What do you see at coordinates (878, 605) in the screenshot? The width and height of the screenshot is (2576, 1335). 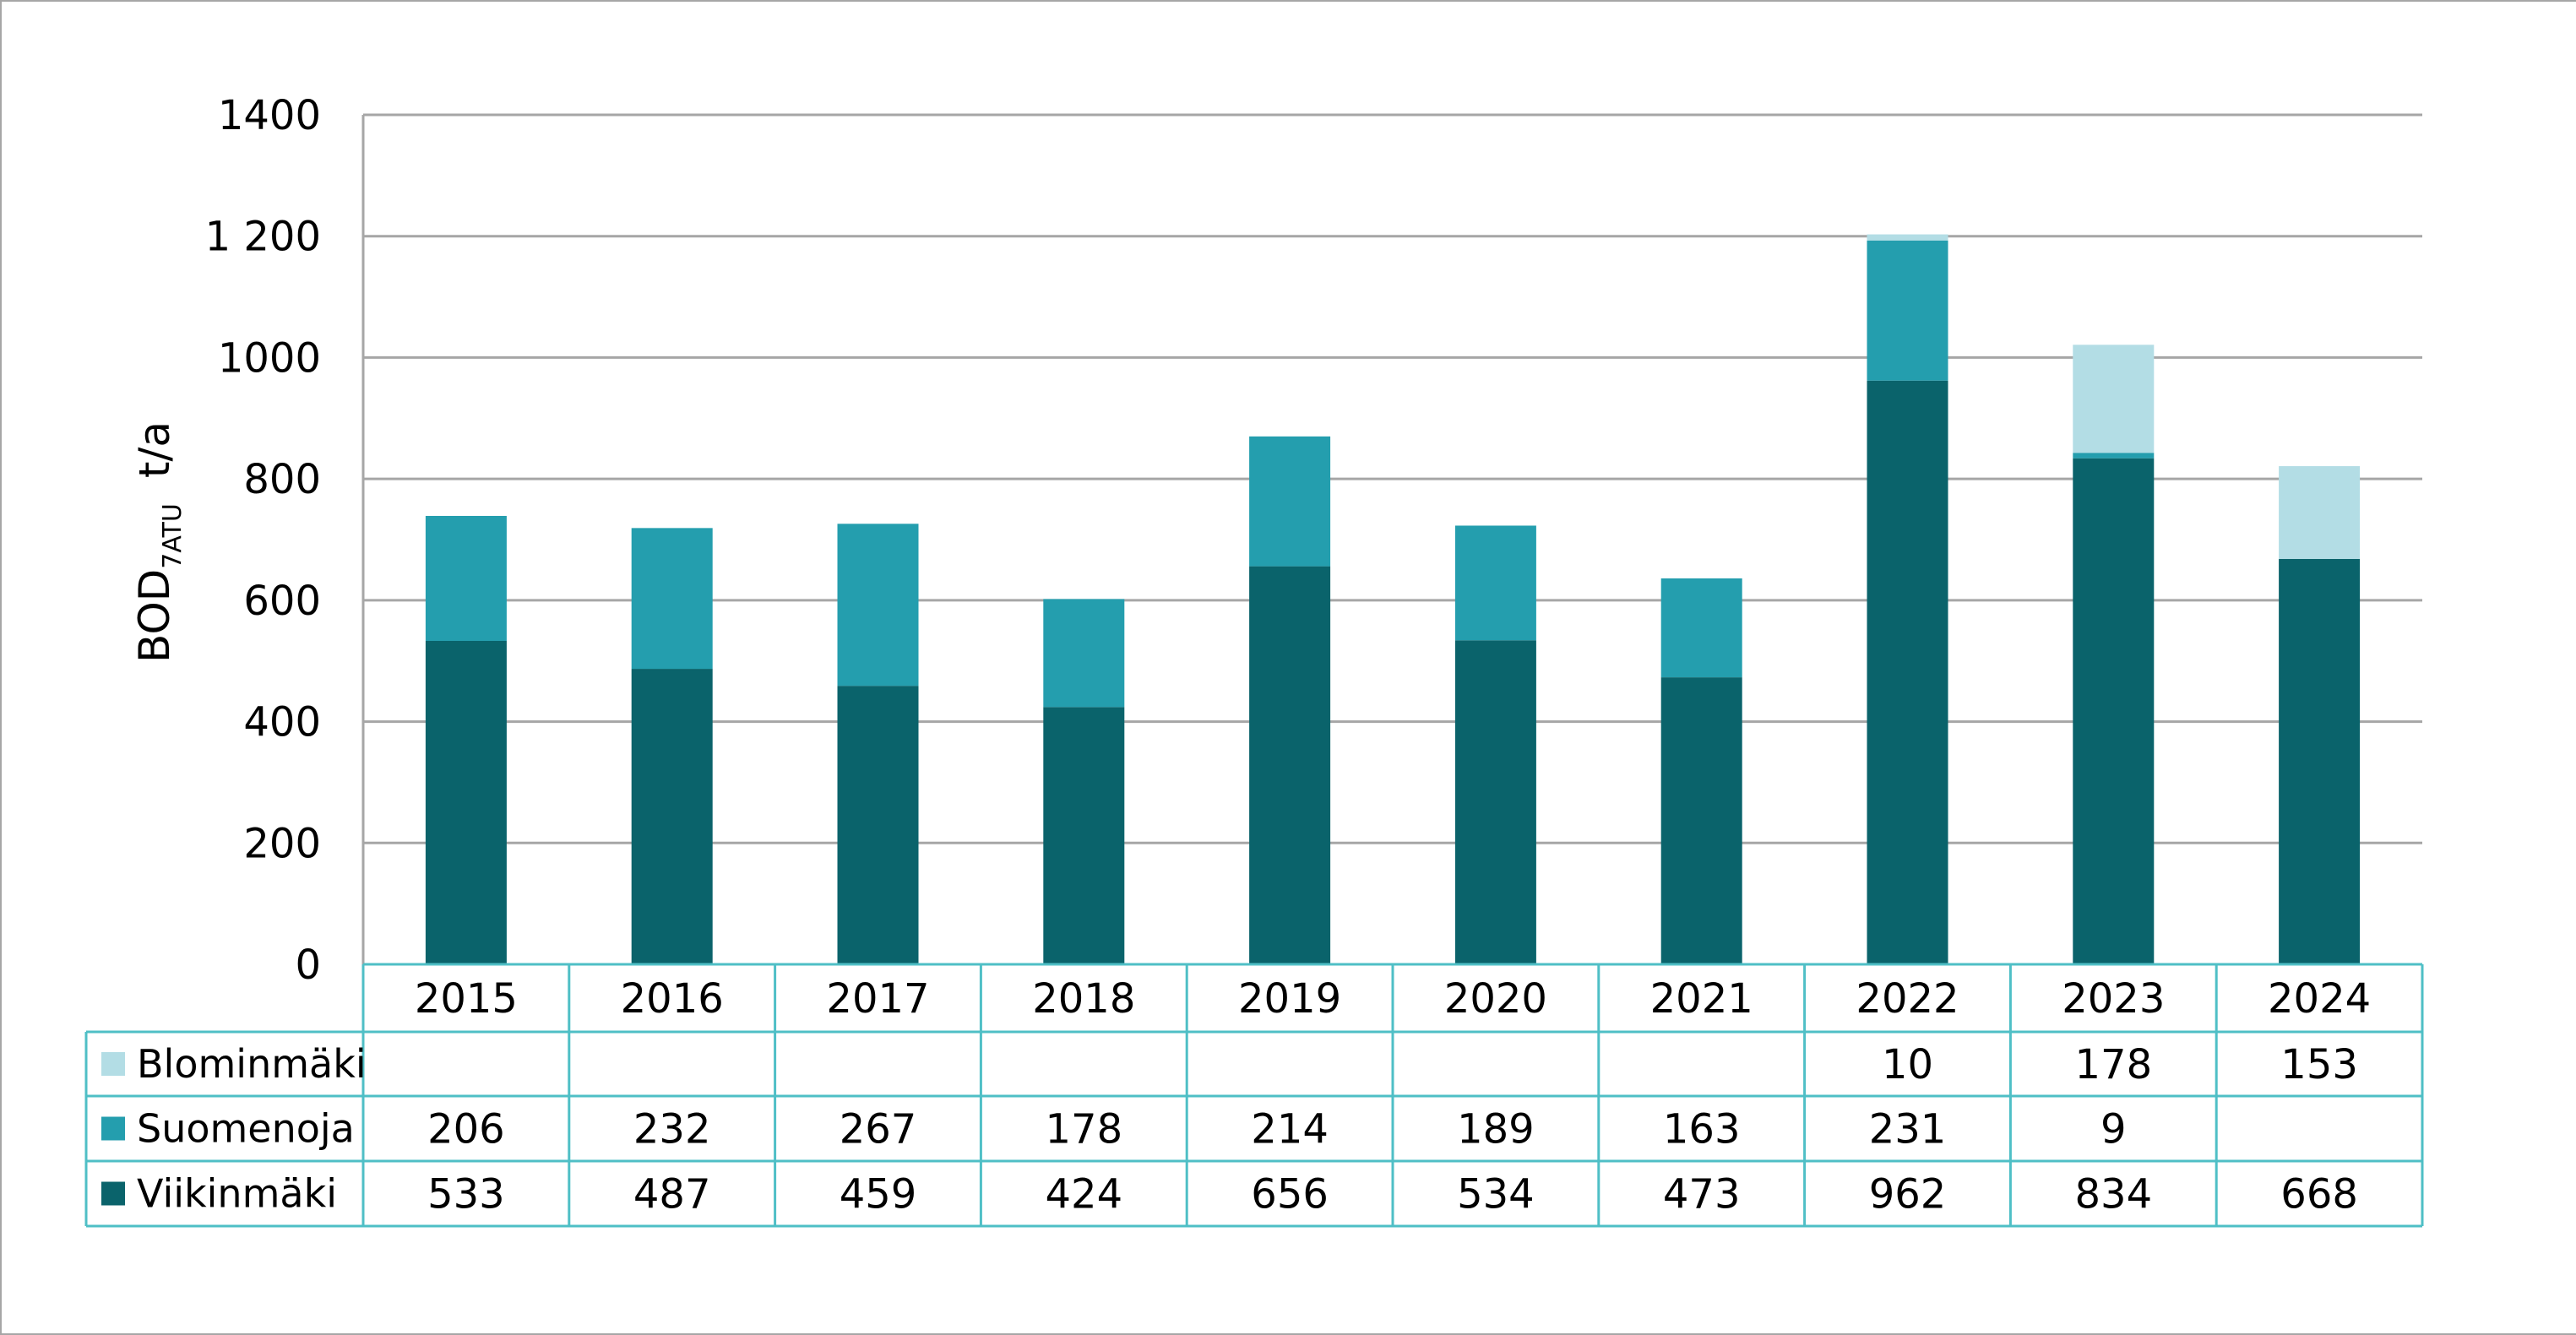 I see `bar-suomenoja-2017` at bounding box center [878, 605].